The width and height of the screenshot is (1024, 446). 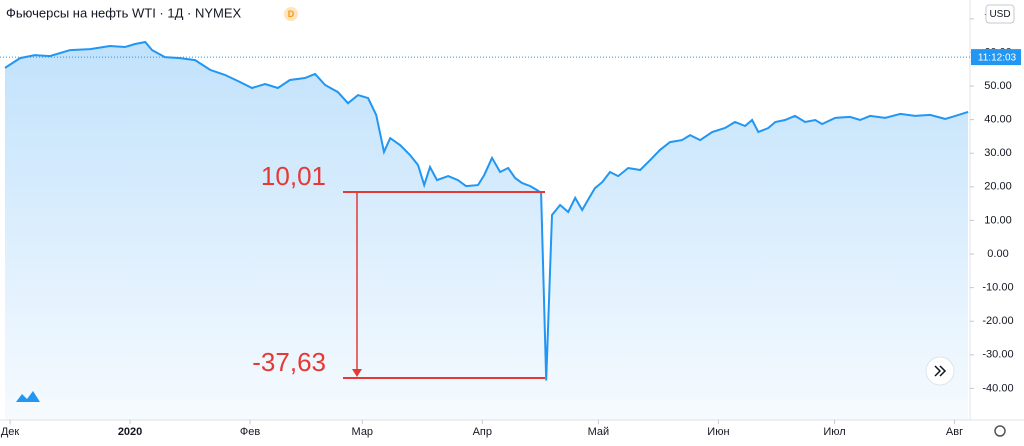 I want to click on annotation-label: 10,01, so click(x=293, y=176).